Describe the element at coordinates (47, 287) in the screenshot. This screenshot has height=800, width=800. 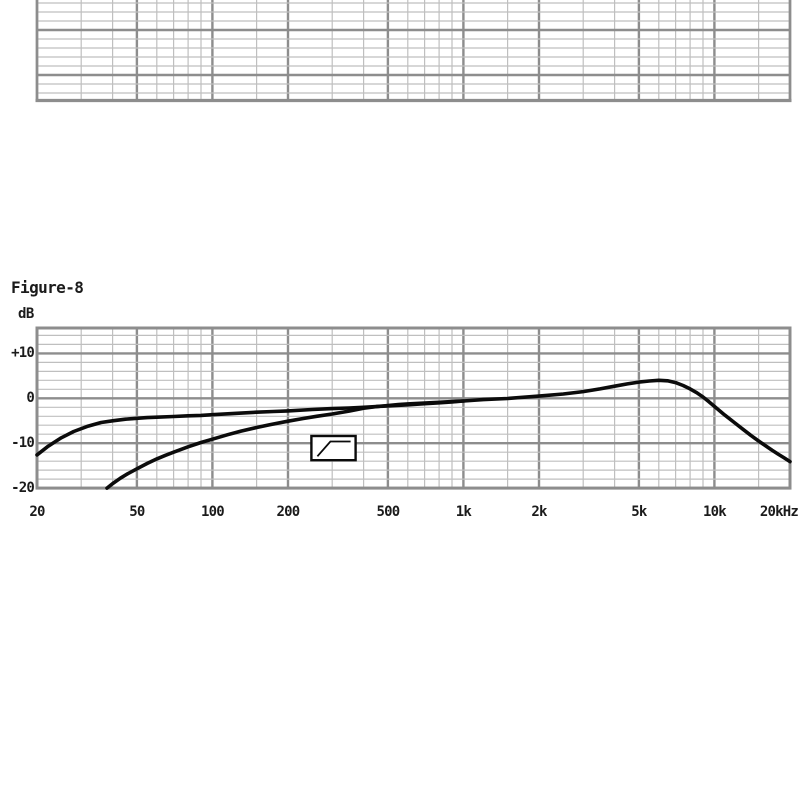
I see `figure-title: Figure-8` at that location.